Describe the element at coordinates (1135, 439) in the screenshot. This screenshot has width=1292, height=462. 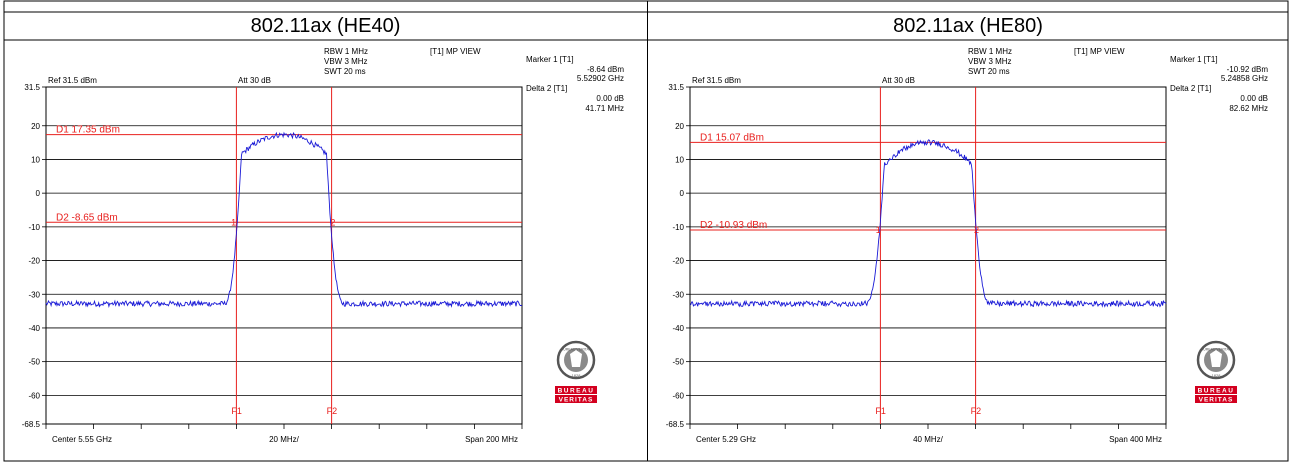
I see `x-span-label: Span 400 MHz` at that location.